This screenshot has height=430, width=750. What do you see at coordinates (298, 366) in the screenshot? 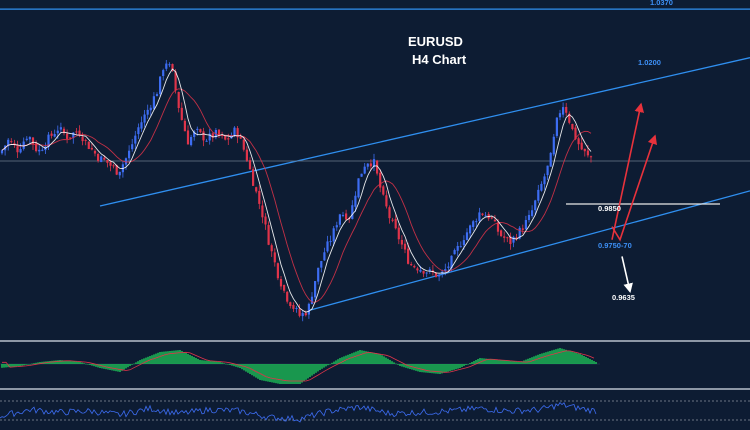
I see `macd-signal-line` at bounding box center [298, 366].